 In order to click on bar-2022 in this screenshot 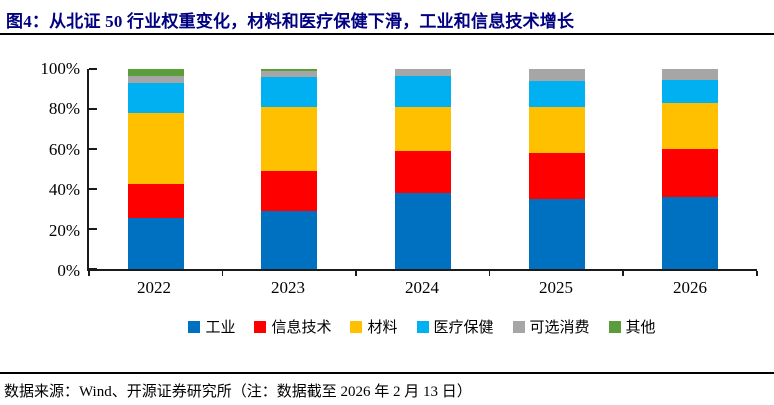, I will do `click(156, 169)`.